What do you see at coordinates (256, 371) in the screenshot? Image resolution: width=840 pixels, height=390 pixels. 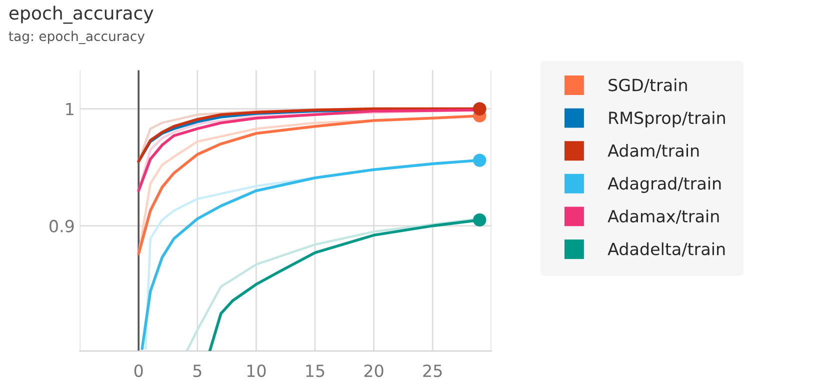 I see `x-tick-label: 10` at bounding box center [256, 371].